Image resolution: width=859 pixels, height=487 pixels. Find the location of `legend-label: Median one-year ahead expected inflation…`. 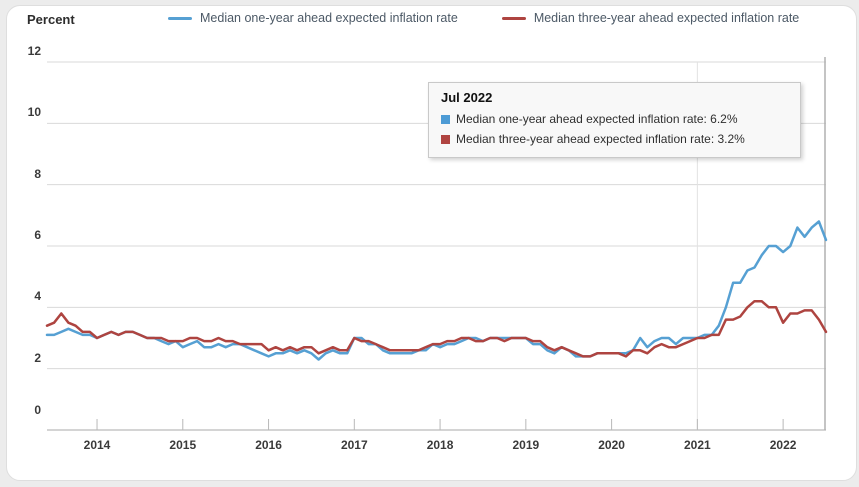

legend-label: Median one-year ahead expected inflation… is located at coordinates (329, 18).